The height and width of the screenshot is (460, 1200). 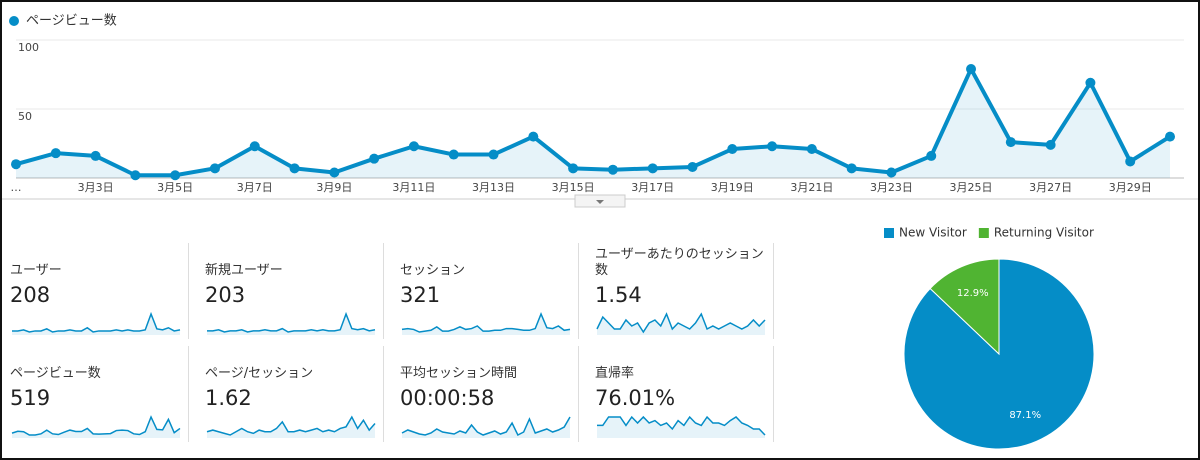 I want to click on legend-label: Returning Visitor, so click(x=1044, y=233).